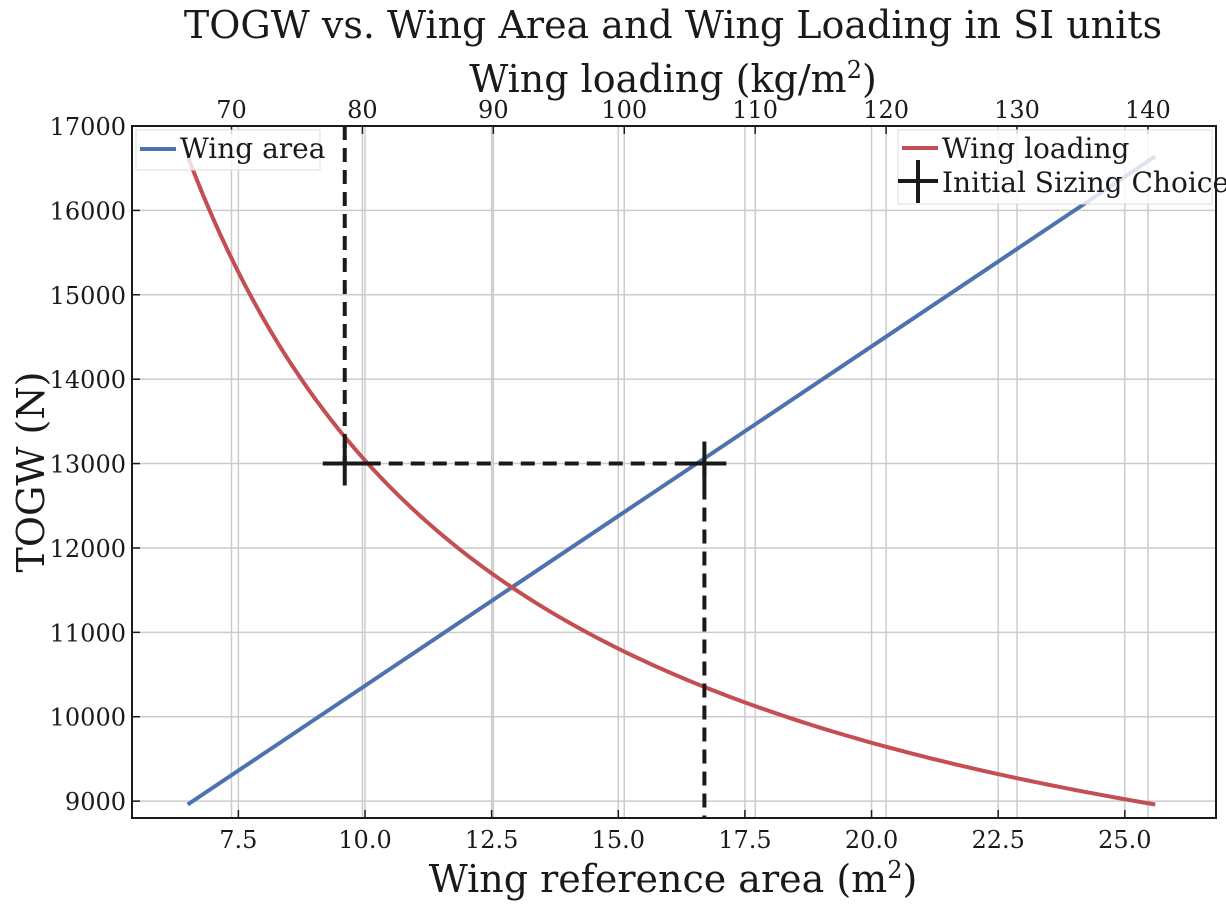 This screenshot has height=911, width=1226. Describe the element at coordinates (362, 110) in the screenshot. I see `x2-tick-label: 80` at that location.